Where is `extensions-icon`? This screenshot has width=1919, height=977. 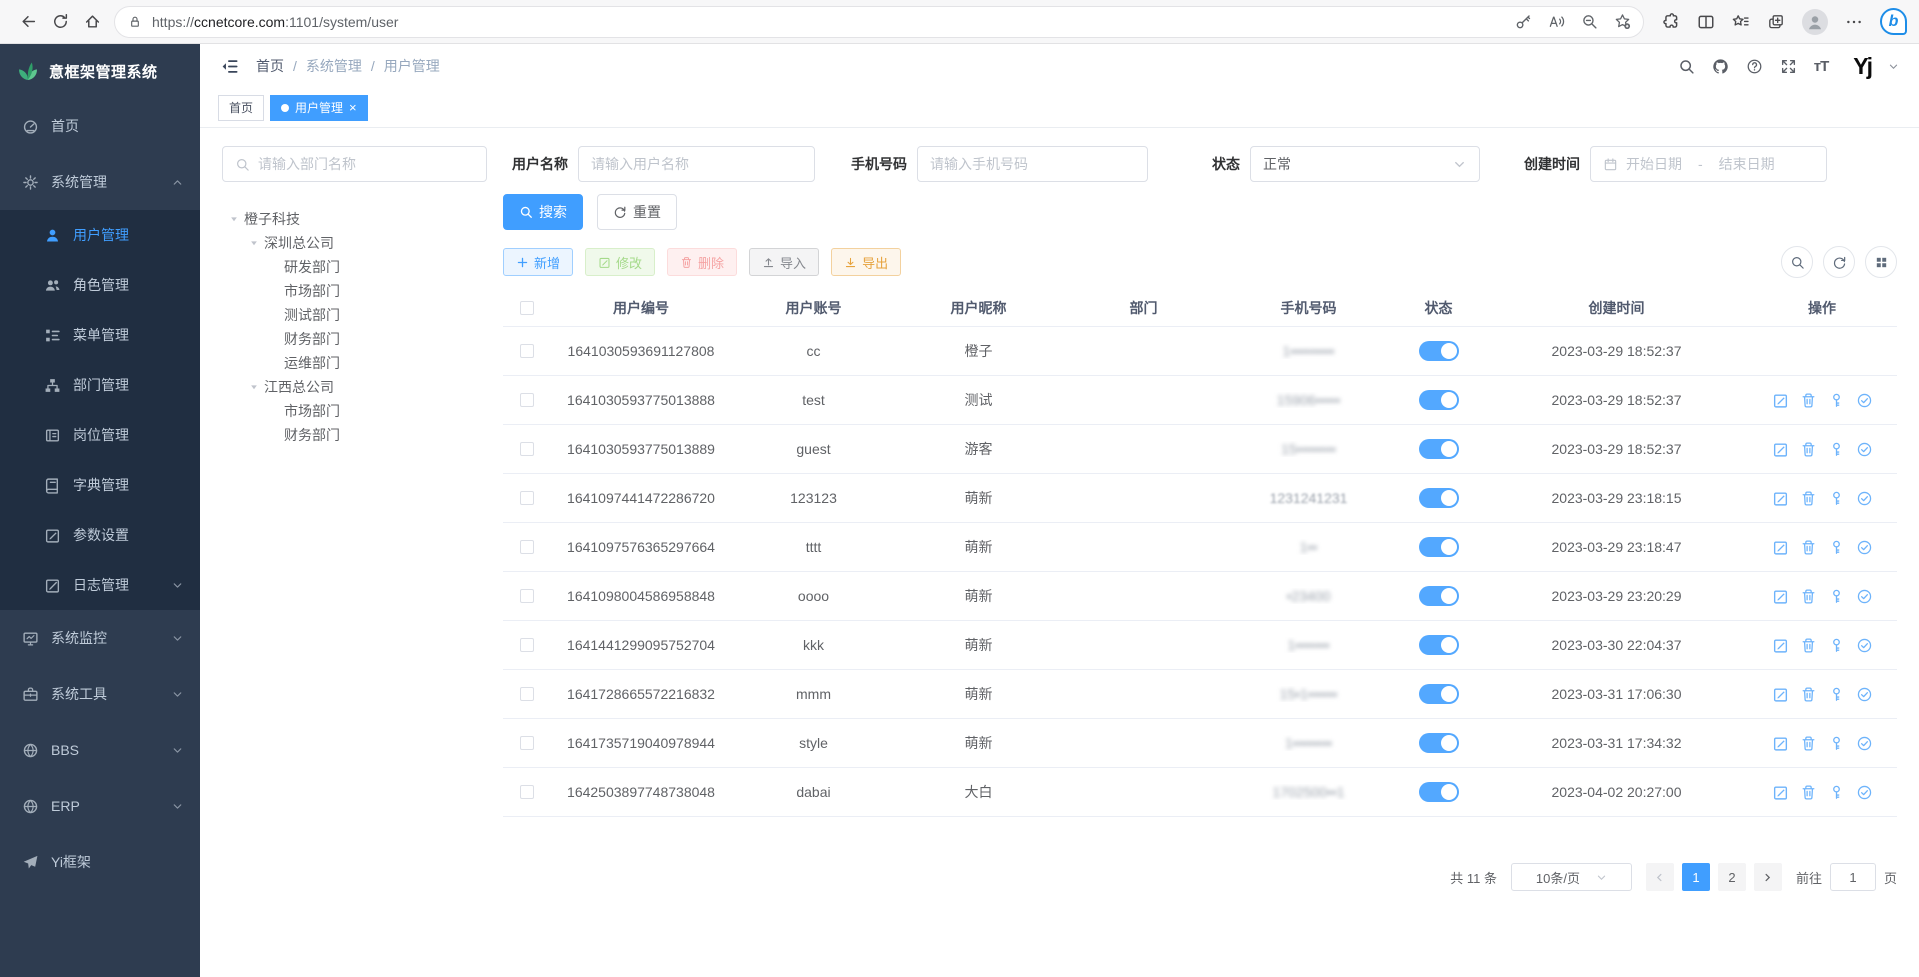 extensions-icon is located at coordinates (1671, 21).